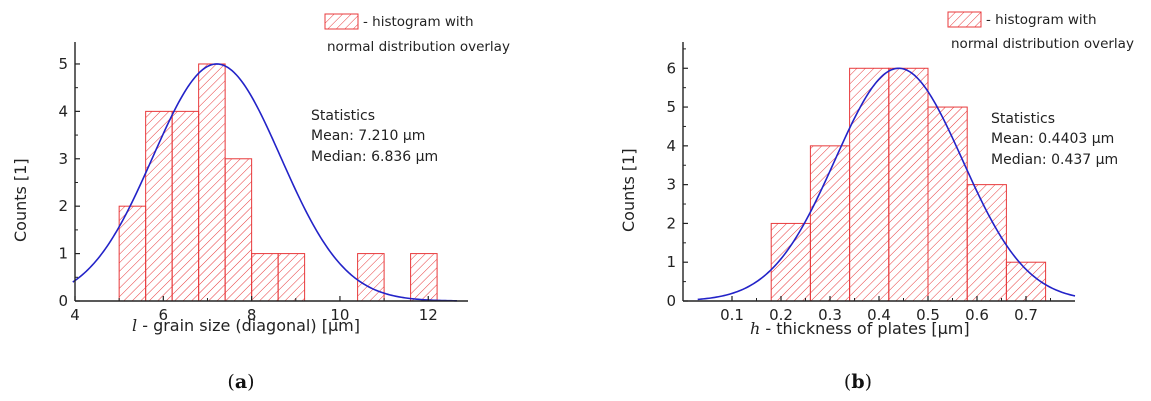 The width and height of the screenshot is (1151, 401). I want to click on x-axis-title: h - thickness of plates [μm], so click(860, 328).